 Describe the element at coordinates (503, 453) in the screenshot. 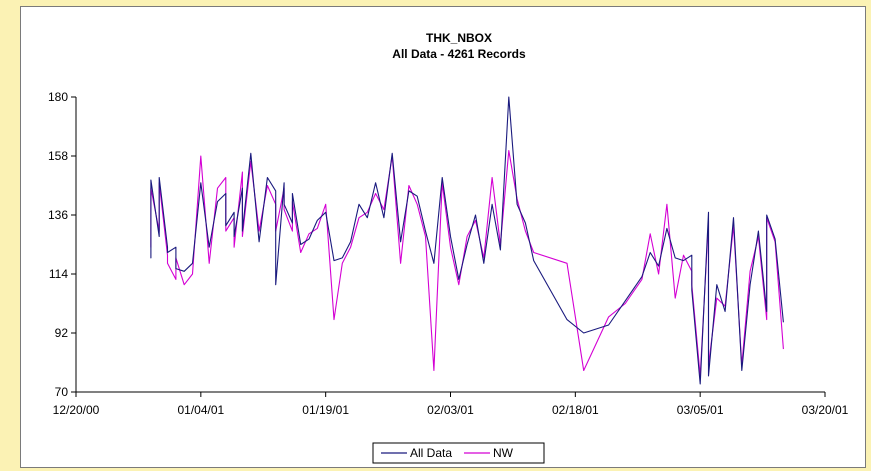

I see `legend-label-nw: NW` at that location.